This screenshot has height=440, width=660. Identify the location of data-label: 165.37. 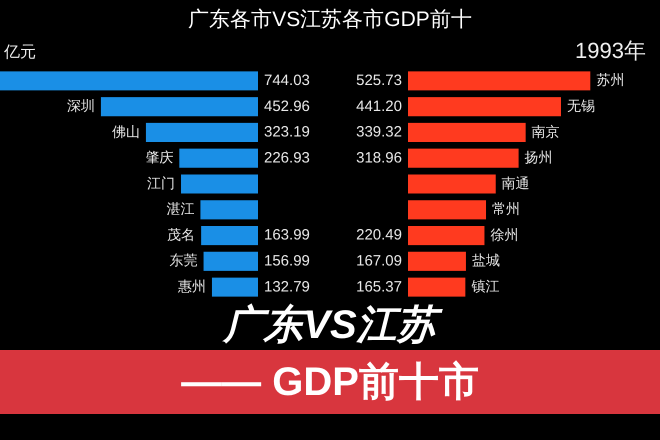
(379, 287).